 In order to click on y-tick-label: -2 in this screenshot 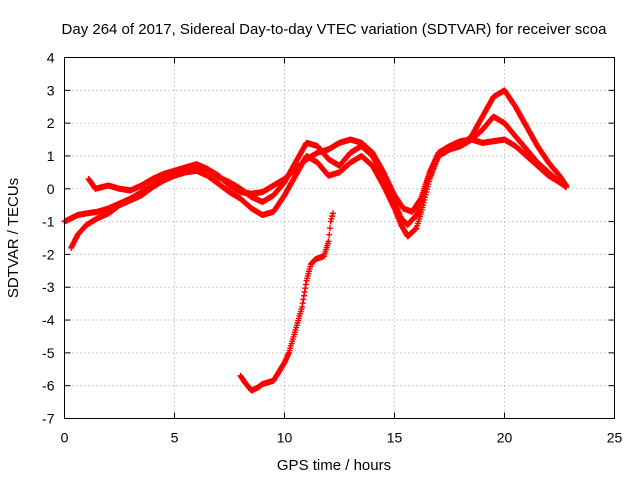, I will do `click(48, 254)`.